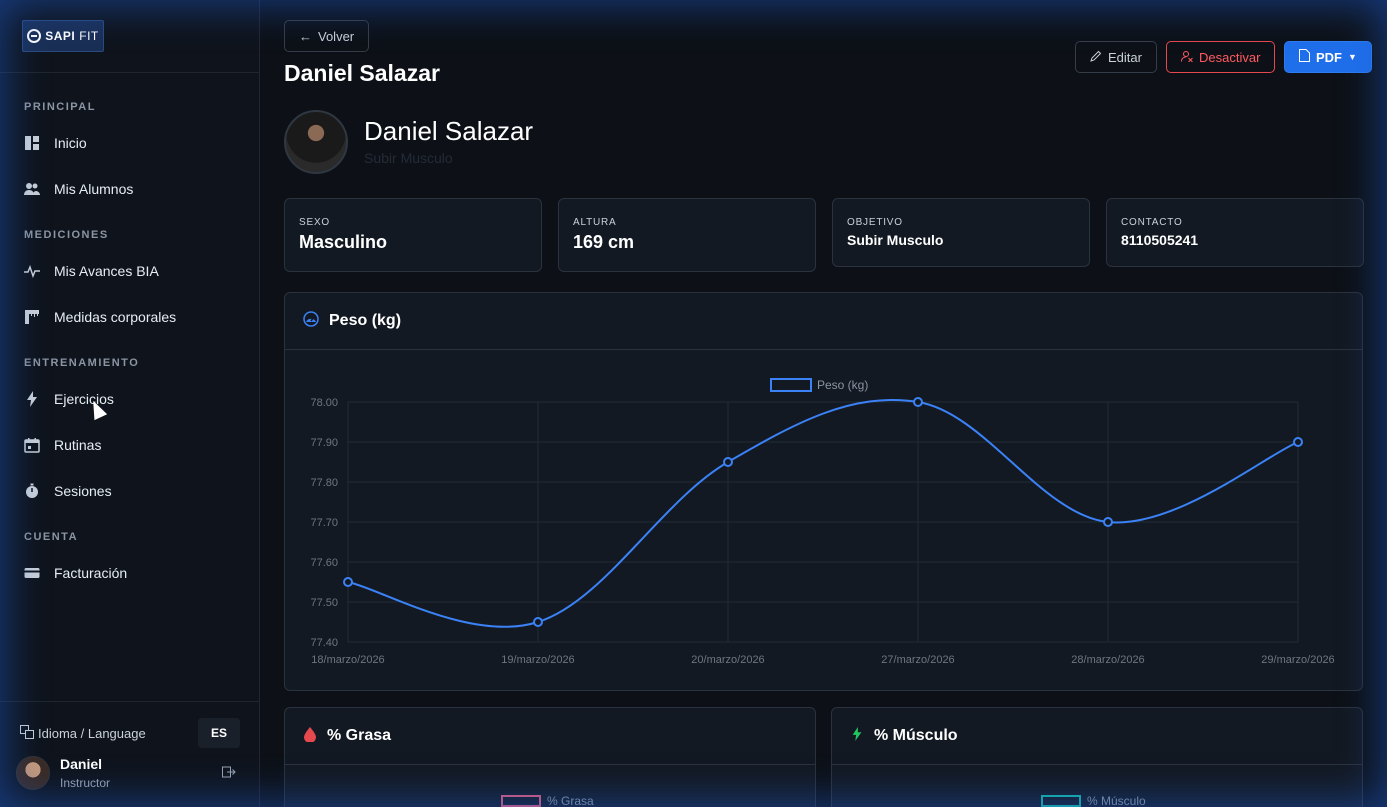  I want to click on info-label: ALTURA, so click(595, 222).